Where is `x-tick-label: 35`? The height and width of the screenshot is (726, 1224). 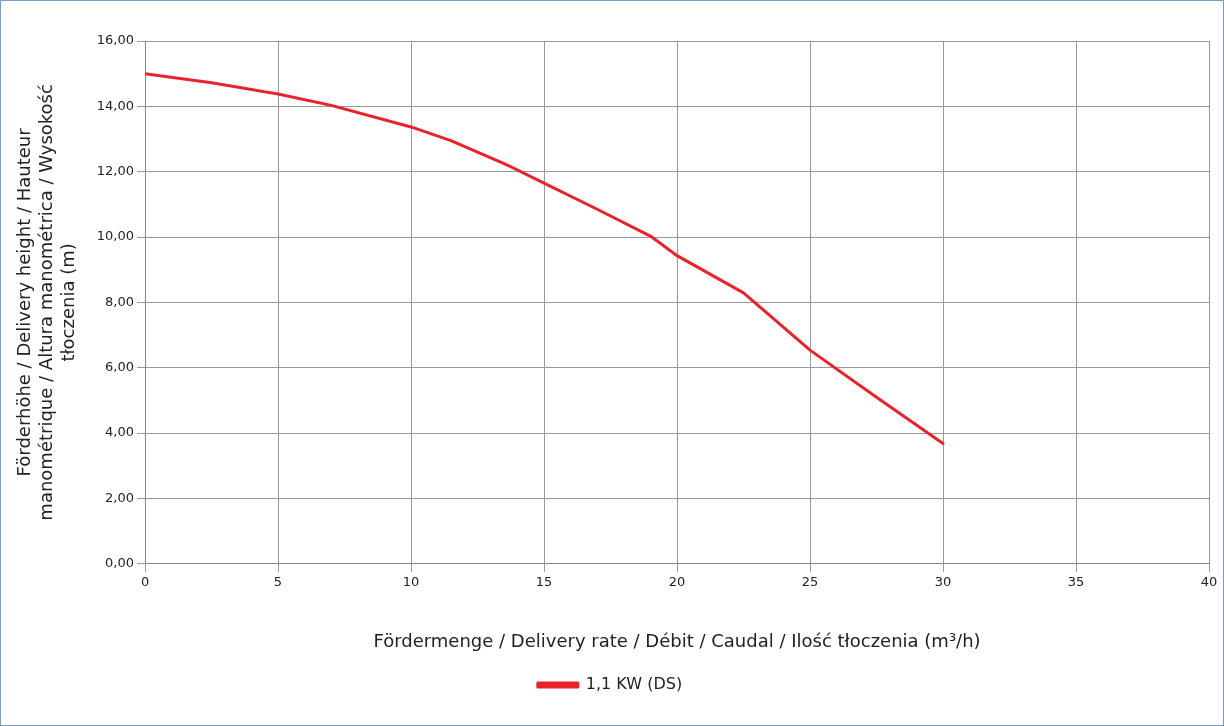 x-tick-label: 35 is located at coordinates (1076, 581).